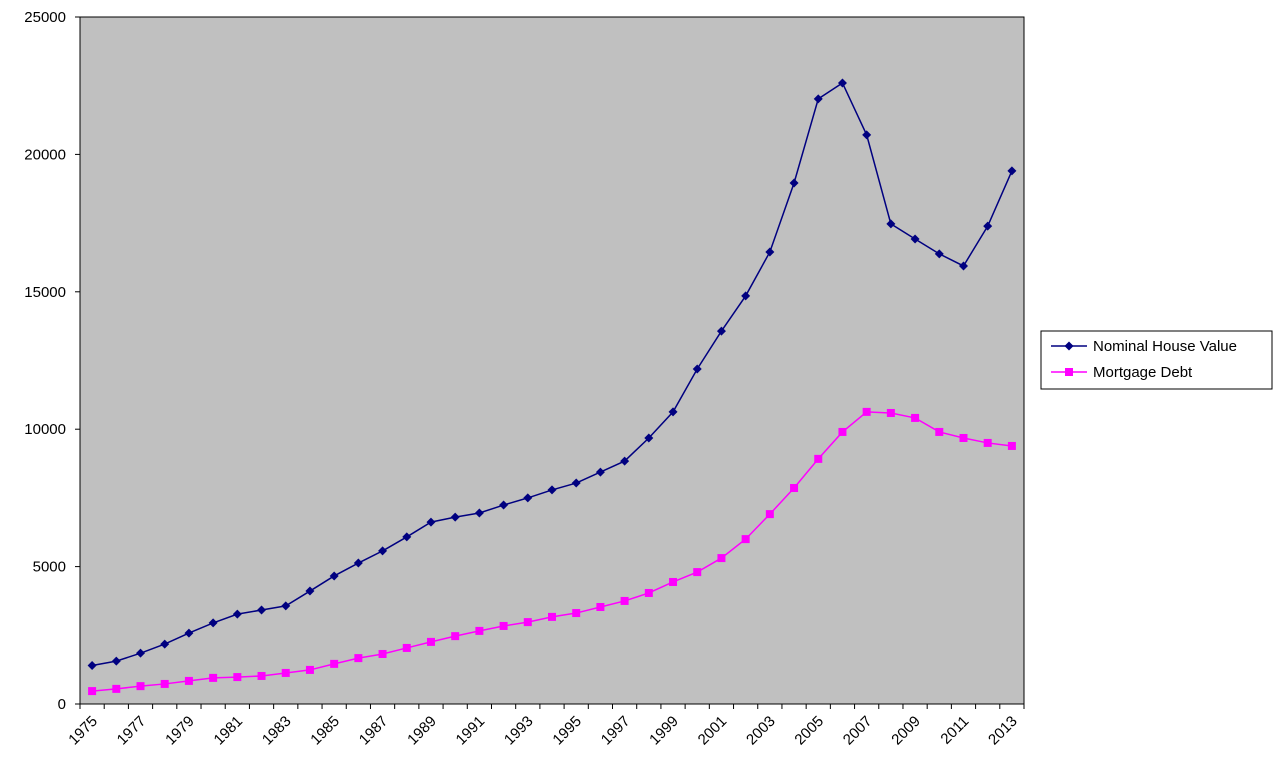  Describe the element at coordinates (277, 731) in the screenshot. I see `x-tick-label: 1983` at that location.